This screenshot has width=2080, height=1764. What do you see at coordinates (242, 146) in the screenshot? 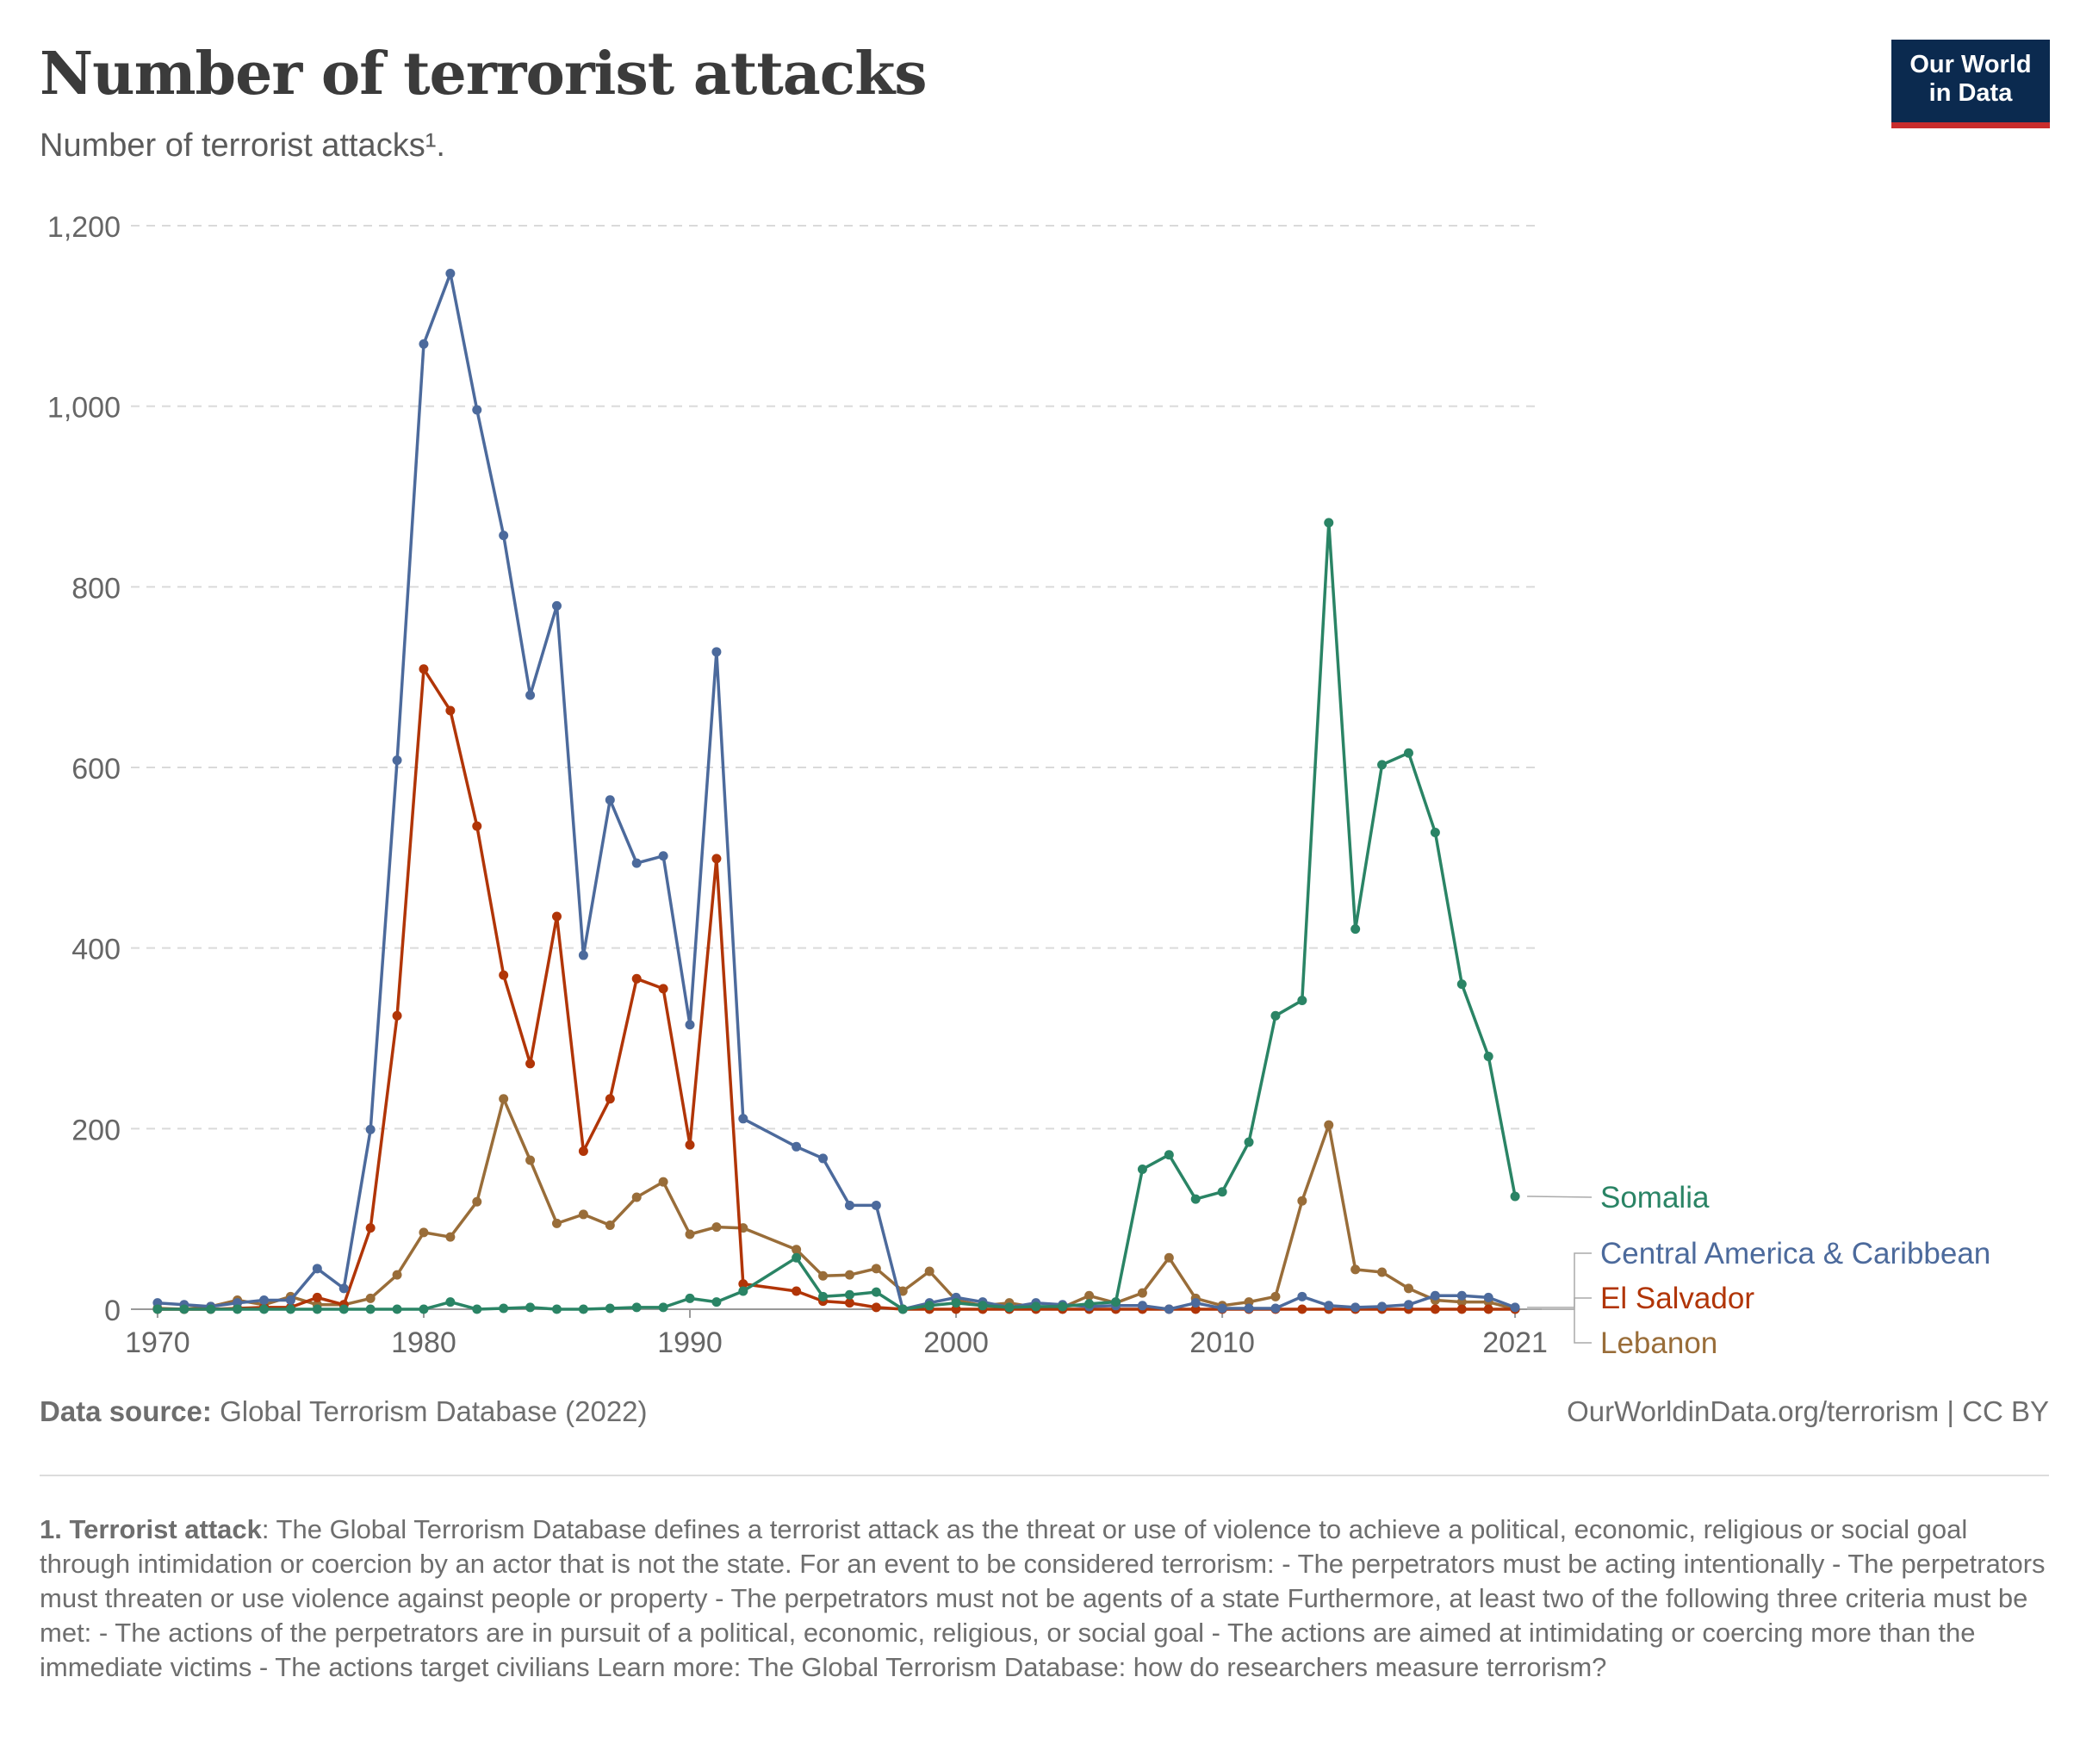
I see `chart-subtitle: Number of terrorist attacks¹.` at bounding box center [242, 146].